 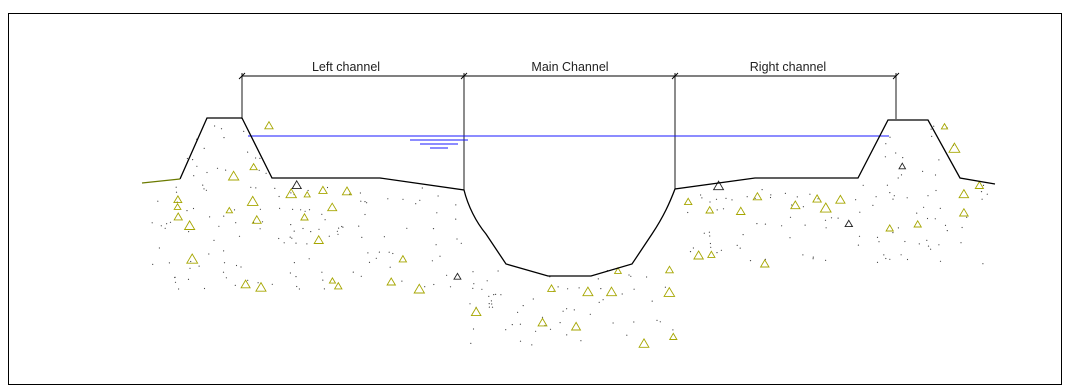 What do you see at coordinates (161, 181) in the screenshot?
I see `ground-line-left` at bounding box center [161, 181].